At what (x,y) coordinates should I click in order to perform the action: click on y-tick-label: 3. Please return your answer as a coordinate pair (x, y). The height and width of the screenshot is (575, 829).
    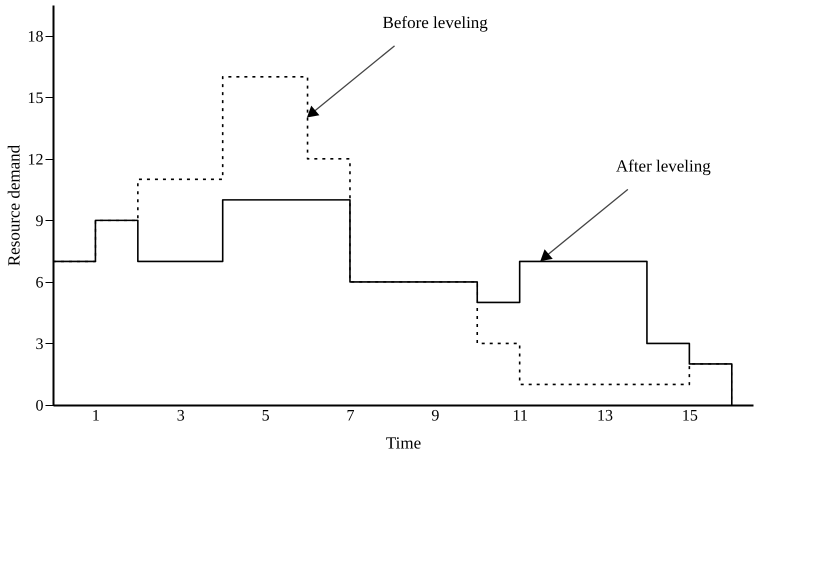
    Looking at the image, I should click on (40, 344).